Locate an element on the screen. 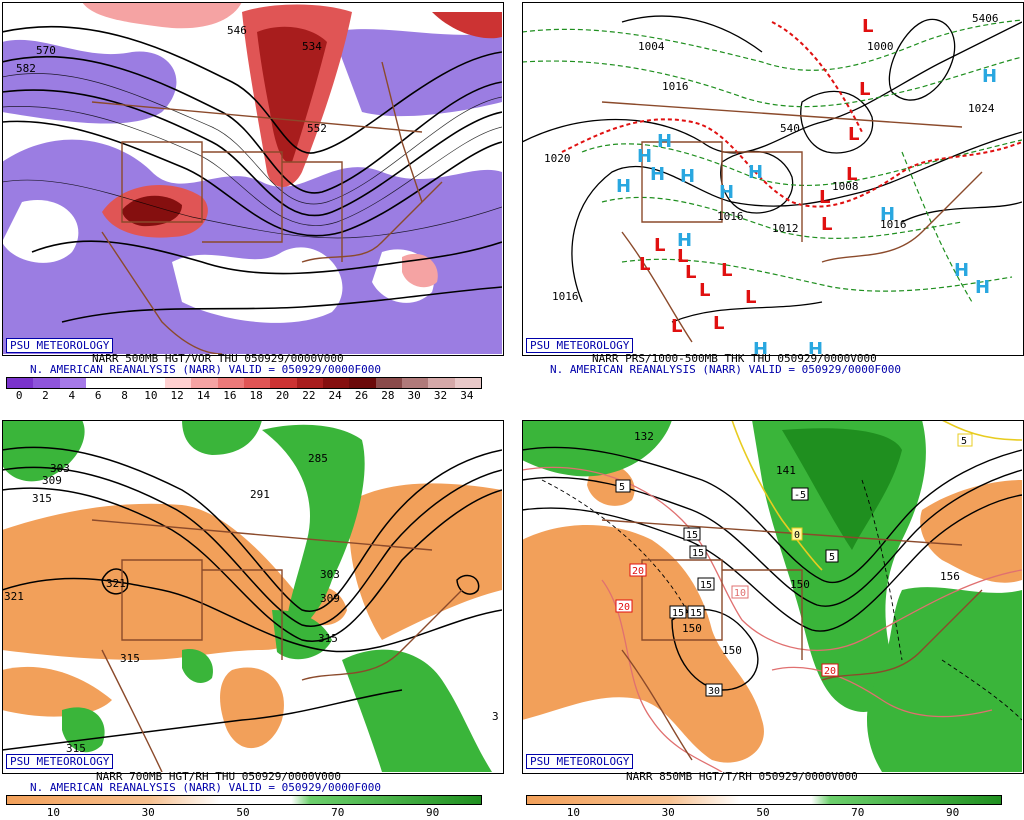 This screenshot has width=1024, height=820. contour-label: 5406 is located at coordinates (985, 18).